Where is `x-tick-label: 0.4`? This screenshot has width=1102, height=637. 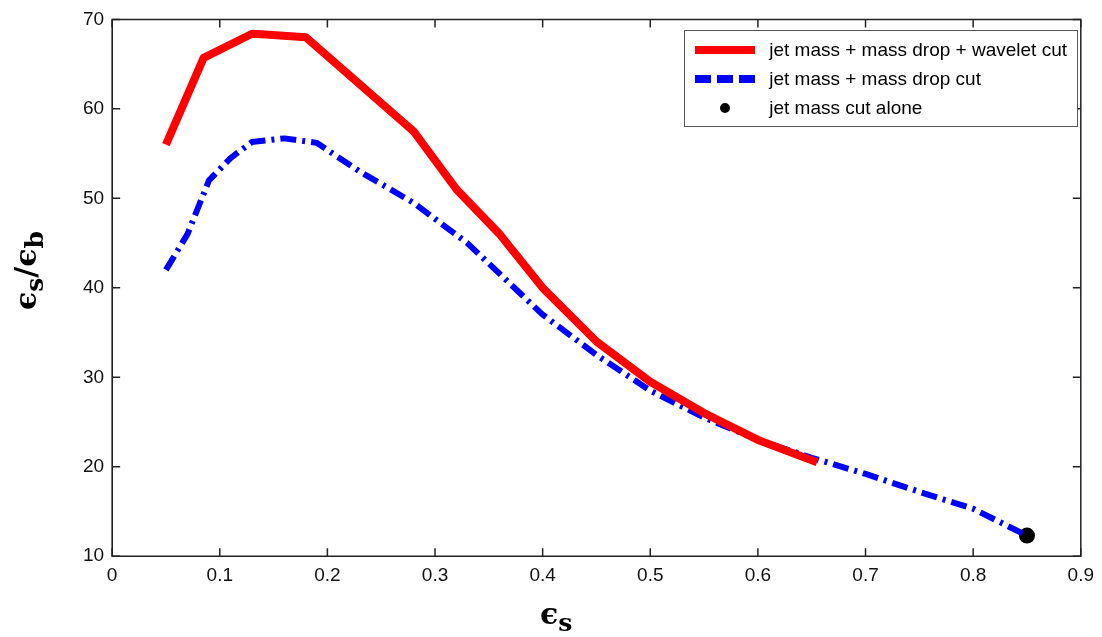 x-tick-label: 0.4 is located at coordinates (543, 574).